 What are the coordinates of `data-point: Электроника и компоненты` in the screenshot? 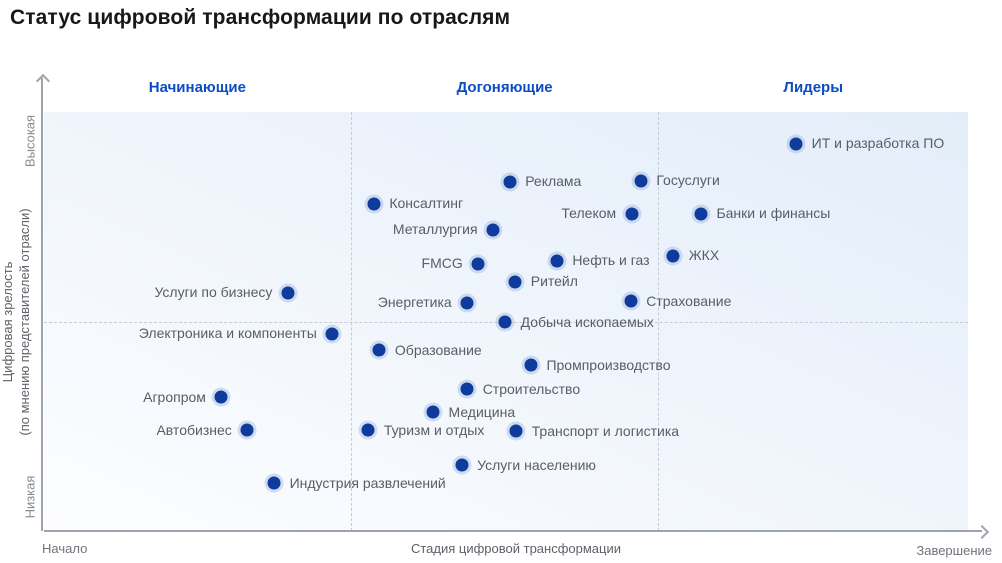 It's located at (239, 333).